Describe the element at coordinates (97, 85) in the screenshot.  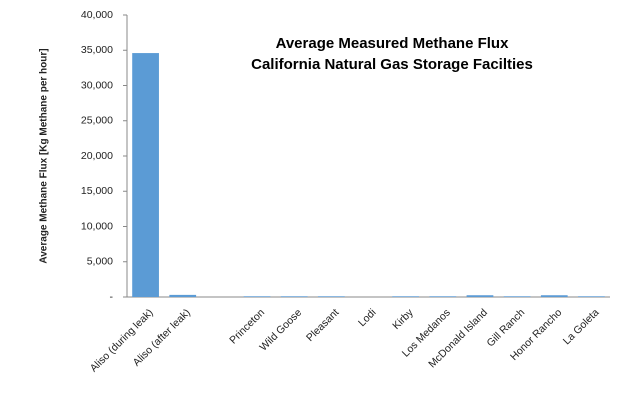
I see `y-tick-label: 30,000` at that location.